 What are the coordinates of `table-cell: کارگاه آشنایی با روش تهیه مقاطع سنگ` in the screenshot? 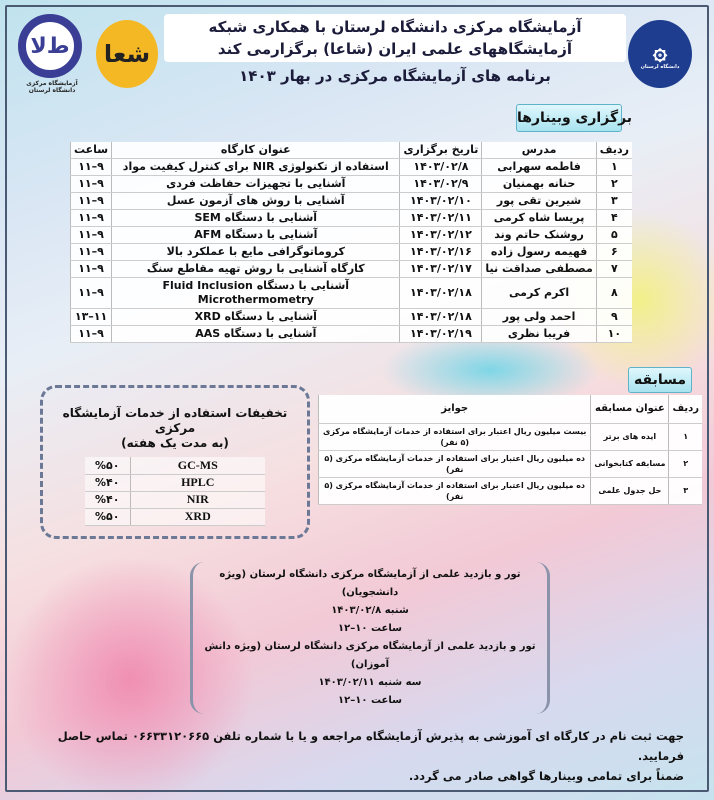 It's located at (255, 269).